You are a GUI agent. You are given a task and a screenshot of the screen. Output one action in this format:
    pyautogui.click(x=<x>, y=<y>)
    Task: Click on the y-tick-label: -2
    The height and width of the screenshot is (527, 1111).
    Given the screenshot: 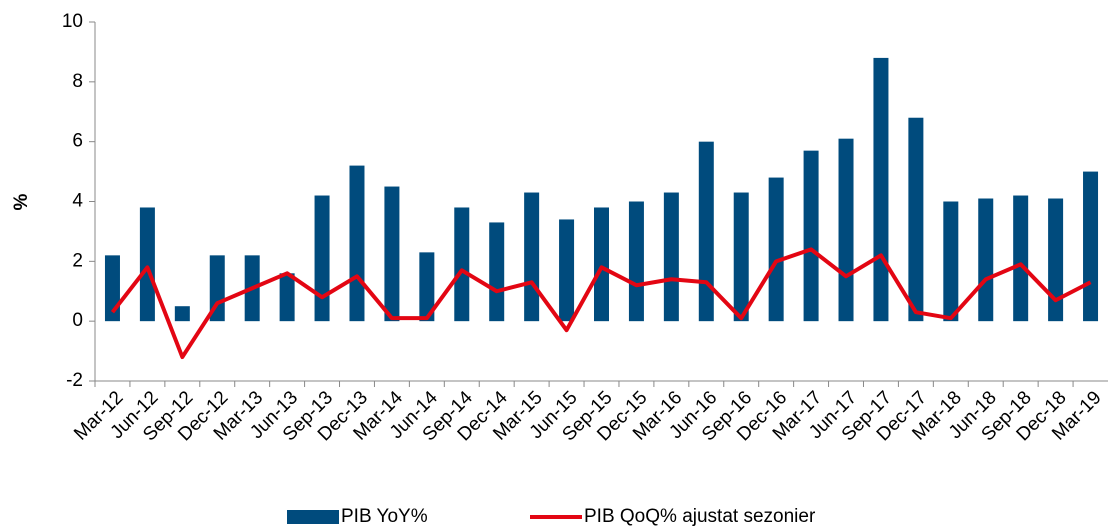 What is the action you would take?
    pyautogui.click(x=74, y=380)
    